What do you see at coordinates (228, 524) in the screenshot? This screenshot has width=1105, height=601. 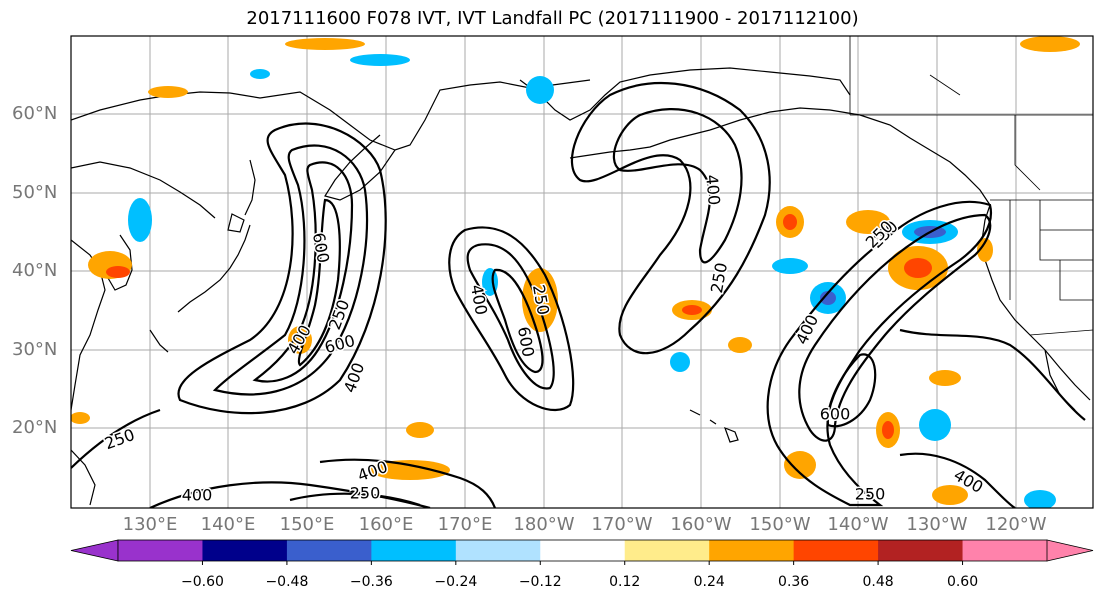 I see `lon-label: 140°E` at bounding box center [228, 524].